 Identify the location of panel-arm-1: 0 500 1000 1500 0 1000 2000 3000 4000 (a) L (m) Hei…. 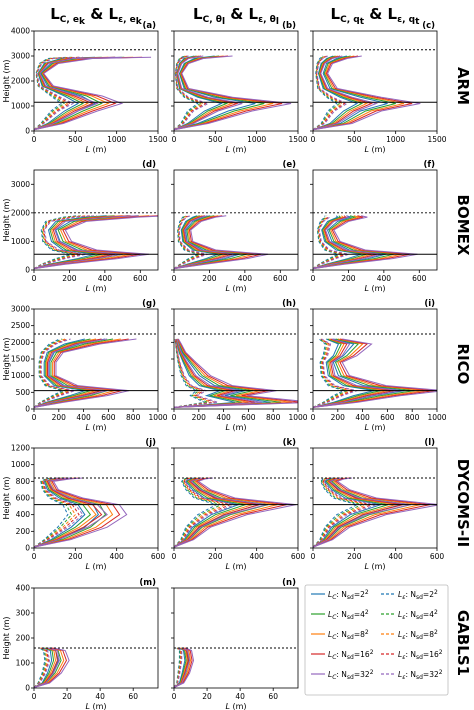
(85, 87).